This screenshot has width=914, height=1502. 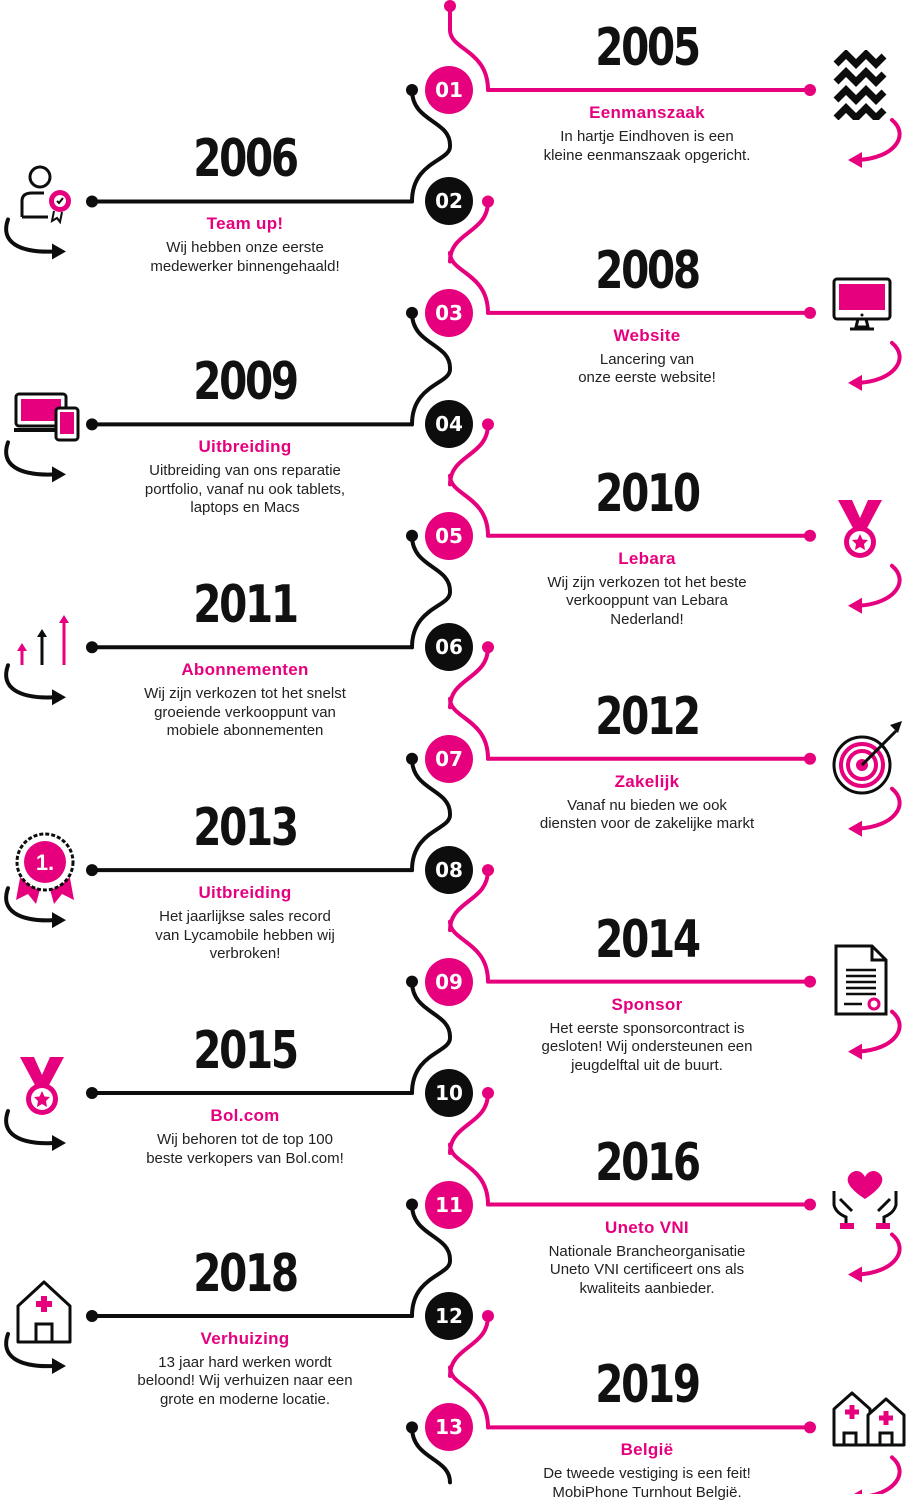 I want to click on milestone-title: Verhuizing, so click(x=245, y=1338).